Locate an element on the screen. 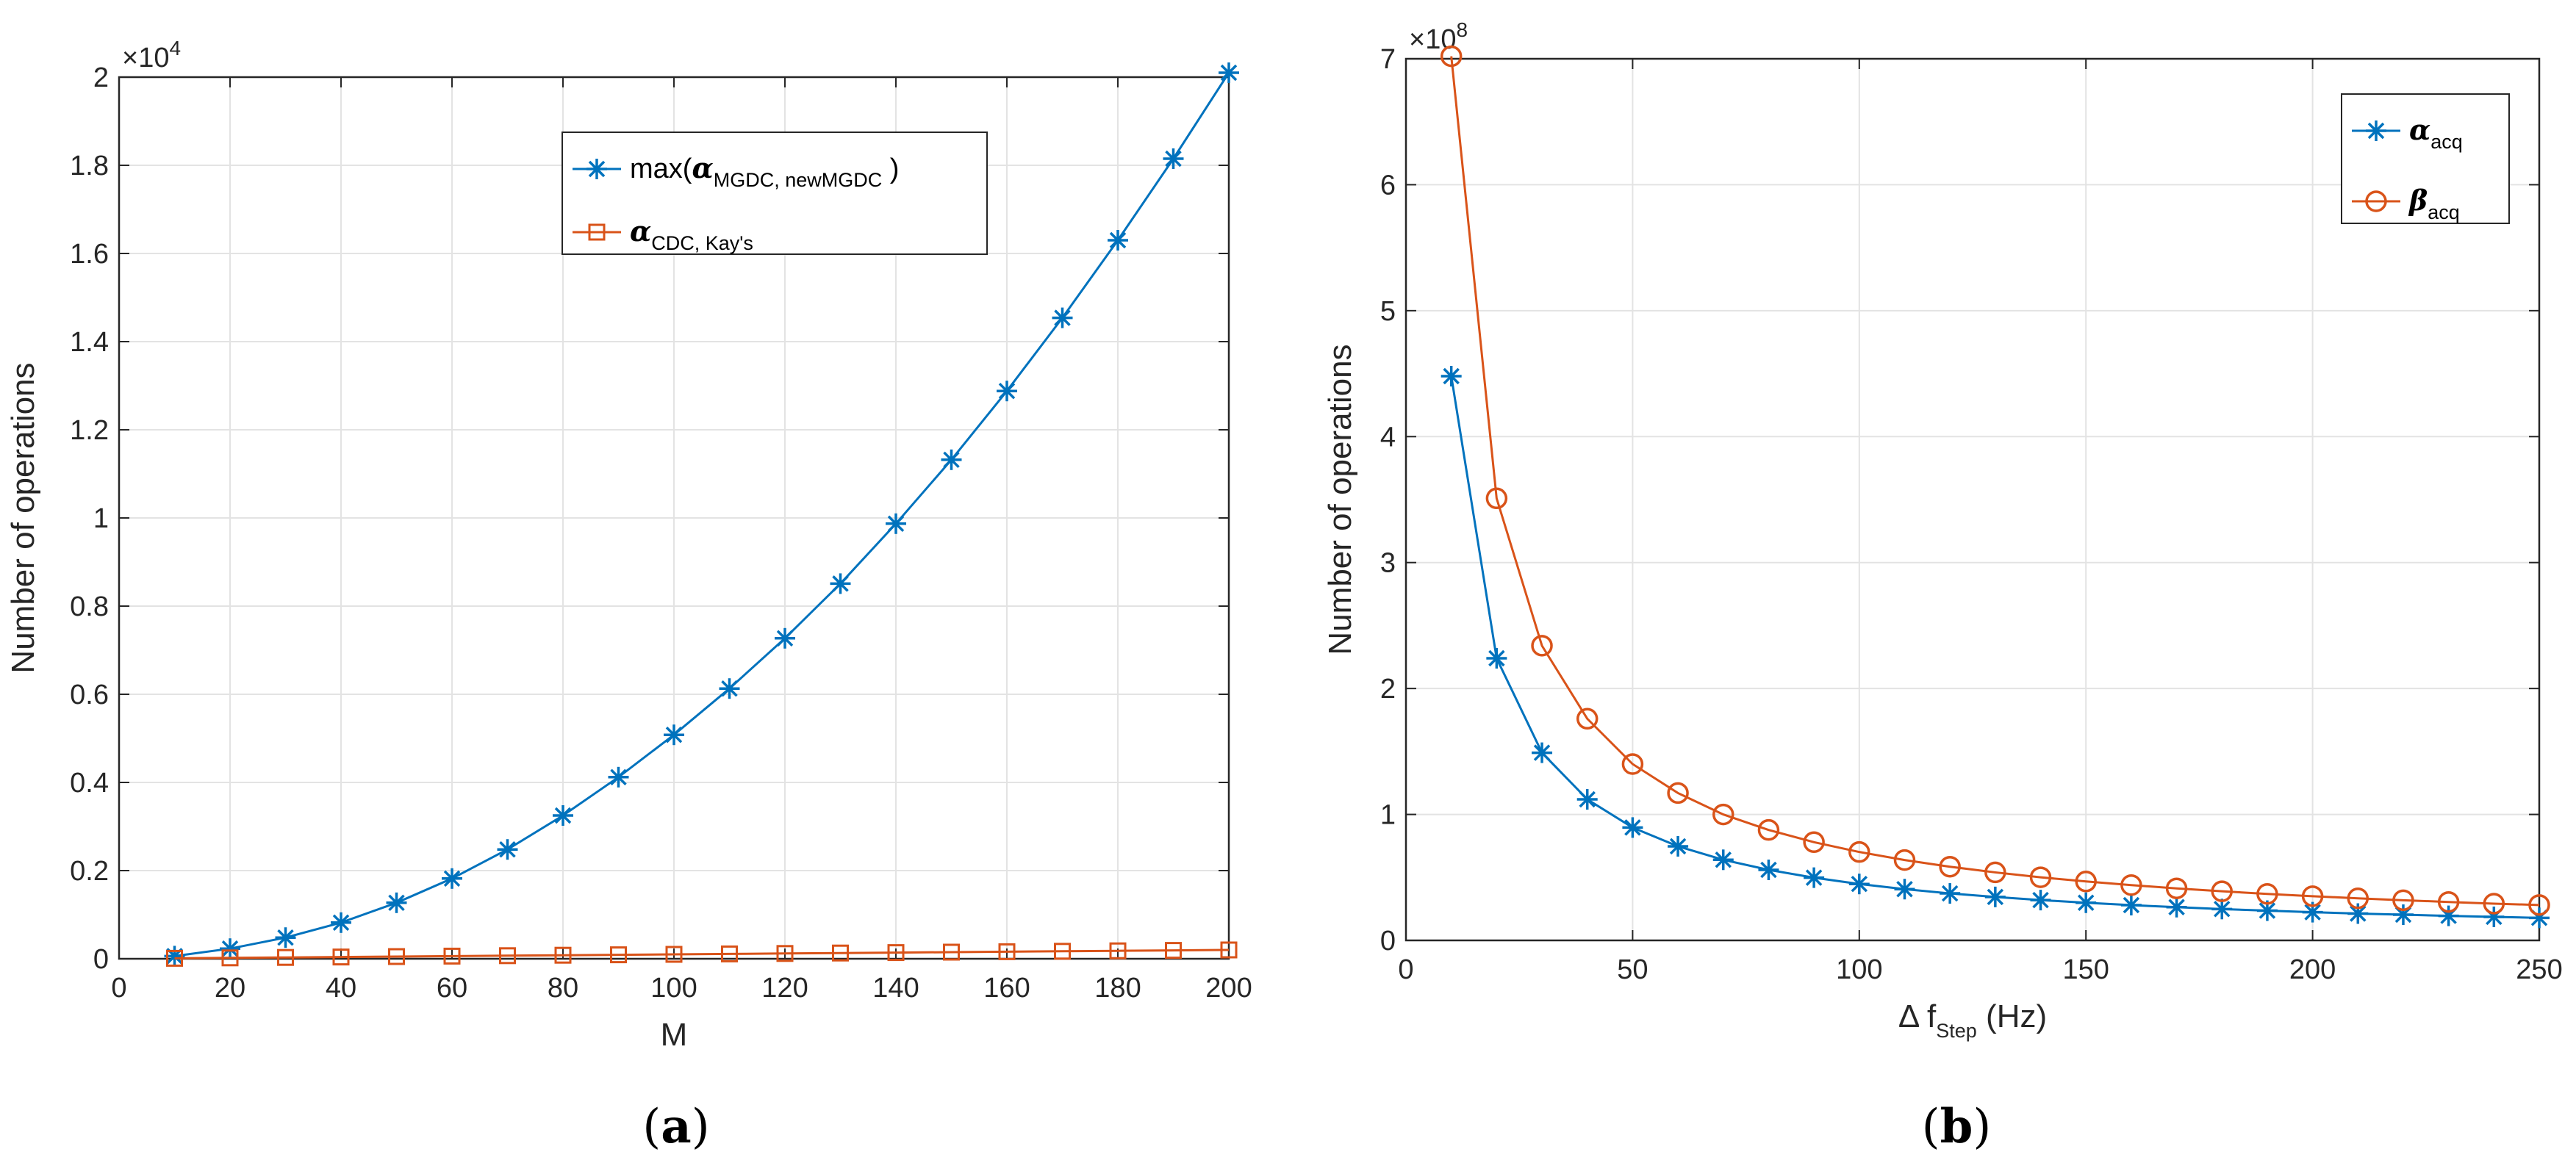 This screenshot has width=2576, height=1163. x-axis-label: Δ fStep (Hz) is located at coordinates (1972, 1020).